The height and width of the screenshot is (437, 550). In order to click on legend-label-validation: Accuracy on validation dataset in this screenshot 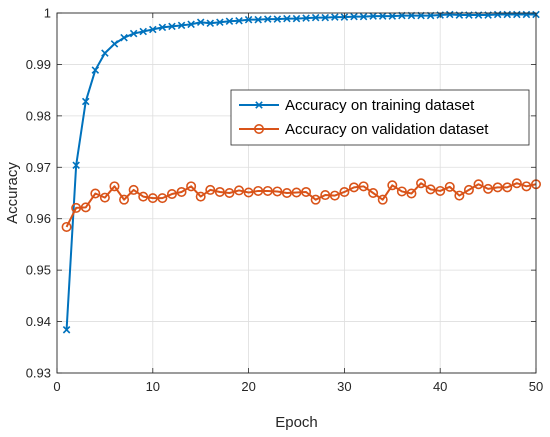, I will do `click(387, 129)`.